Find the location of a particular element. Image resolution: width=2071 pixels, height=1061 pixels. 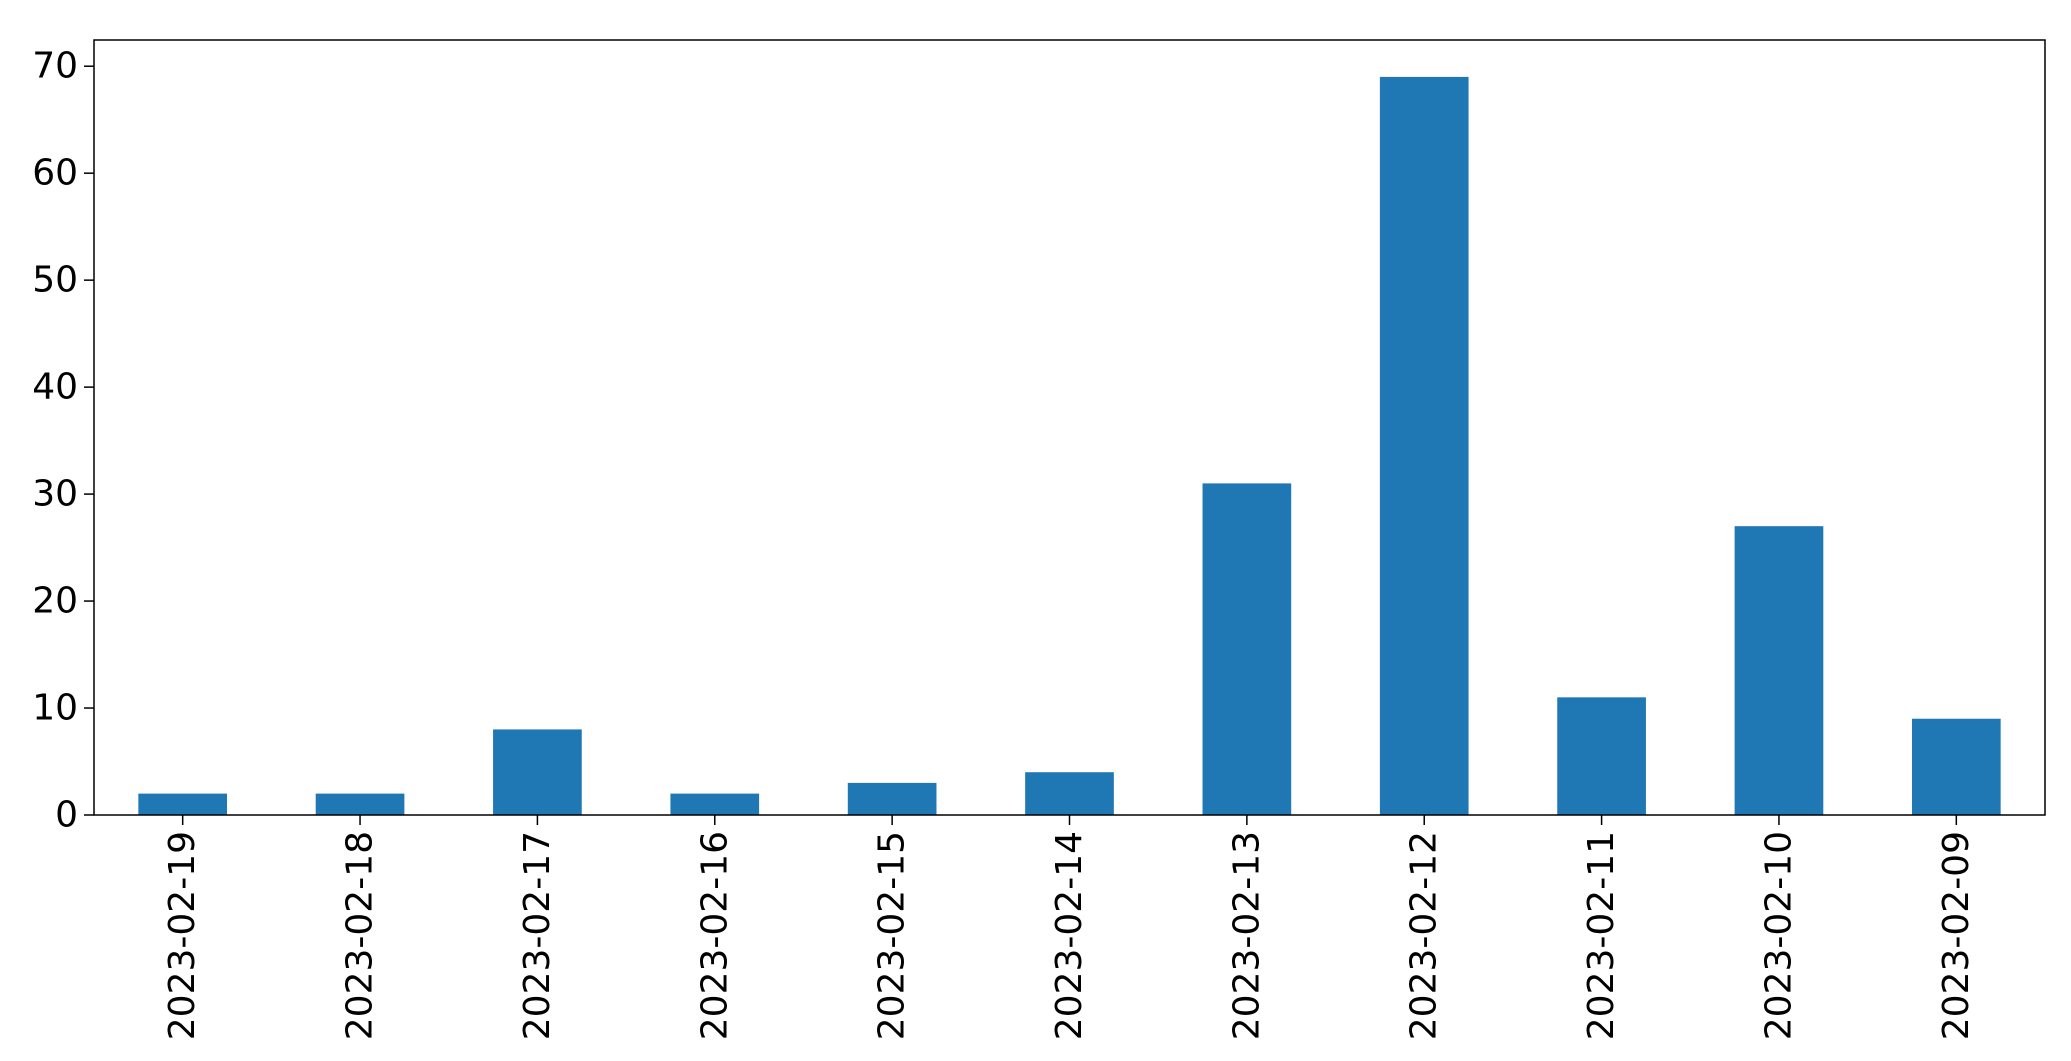

x-tick-label: 2023-02-16 is located at coordinates (714, 935).